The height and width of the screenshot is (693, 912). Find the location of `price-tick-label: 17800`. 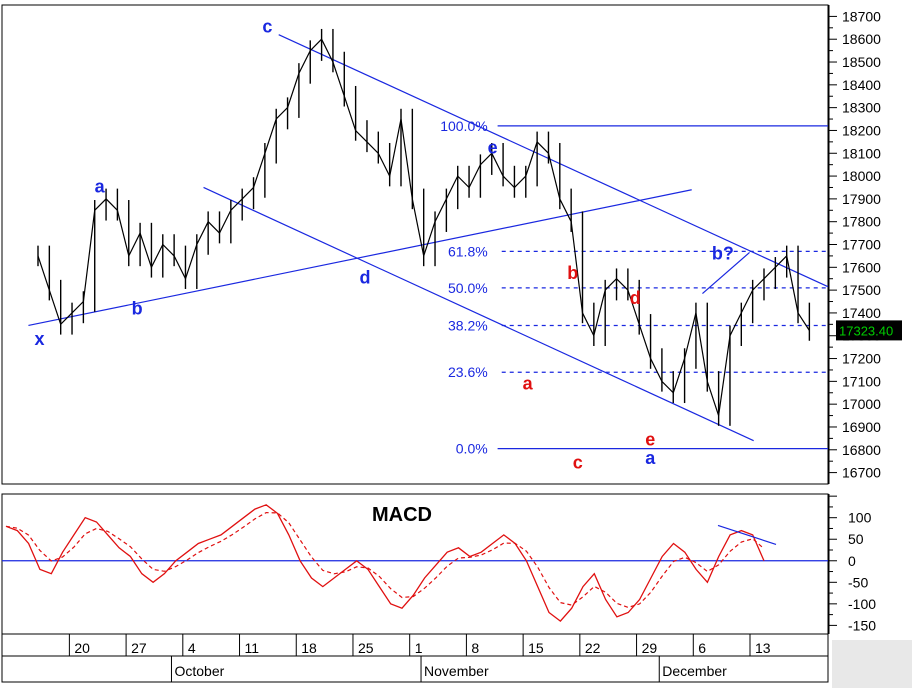

price-tick-label: 17800 is located at coordinates (861, 222).